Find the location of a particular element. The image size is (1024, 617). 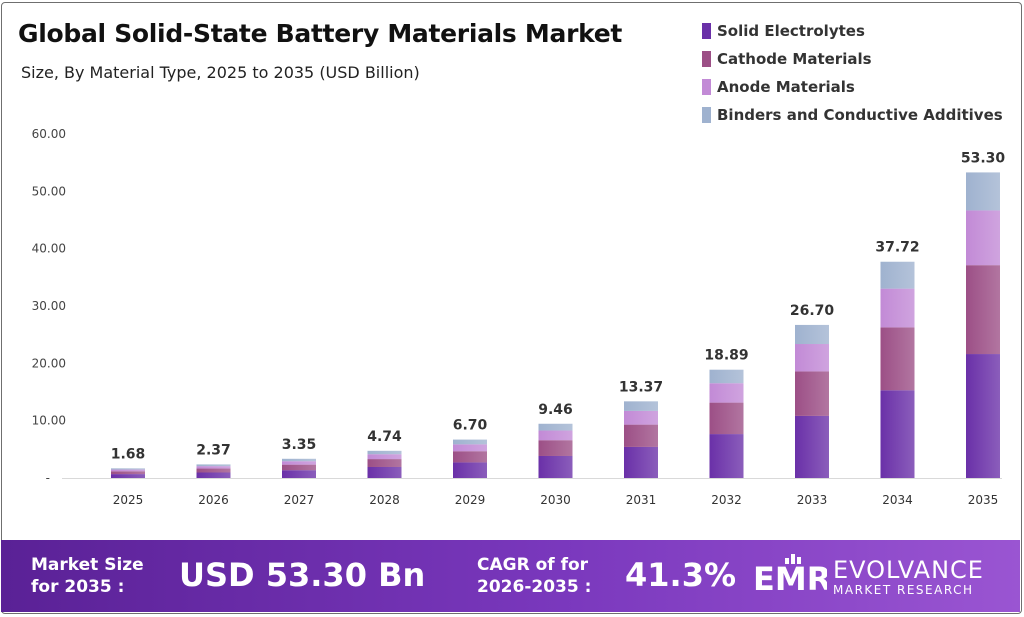

y-tick-label: 60.00 is located at coordinates (49, 134).